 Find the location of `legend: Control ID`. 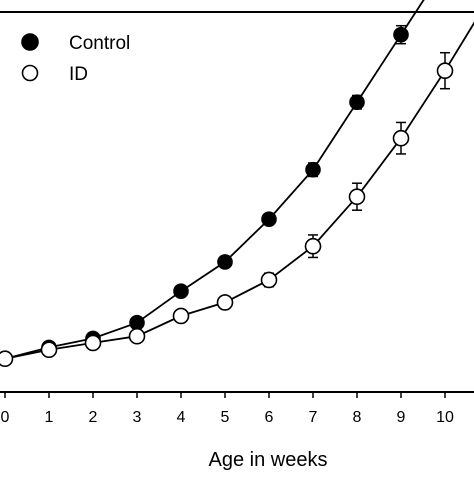

legend: Control ID is located at coordinates (75, 59).